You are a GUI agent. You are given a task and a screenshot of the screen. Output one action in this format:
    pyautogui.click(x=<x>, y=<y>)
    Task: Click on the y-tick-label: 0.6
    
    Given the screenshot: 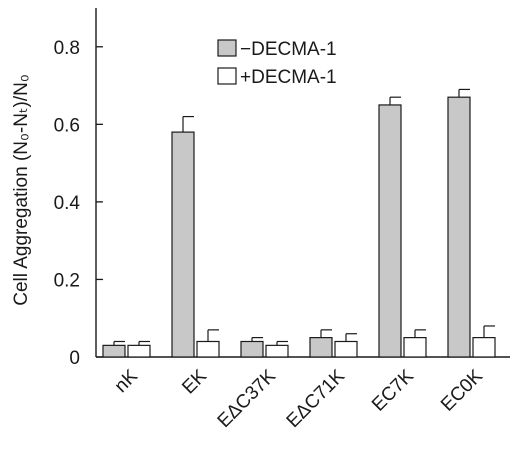 What is the action you would take?
    pyautogui.click(x=67, y=125)
    